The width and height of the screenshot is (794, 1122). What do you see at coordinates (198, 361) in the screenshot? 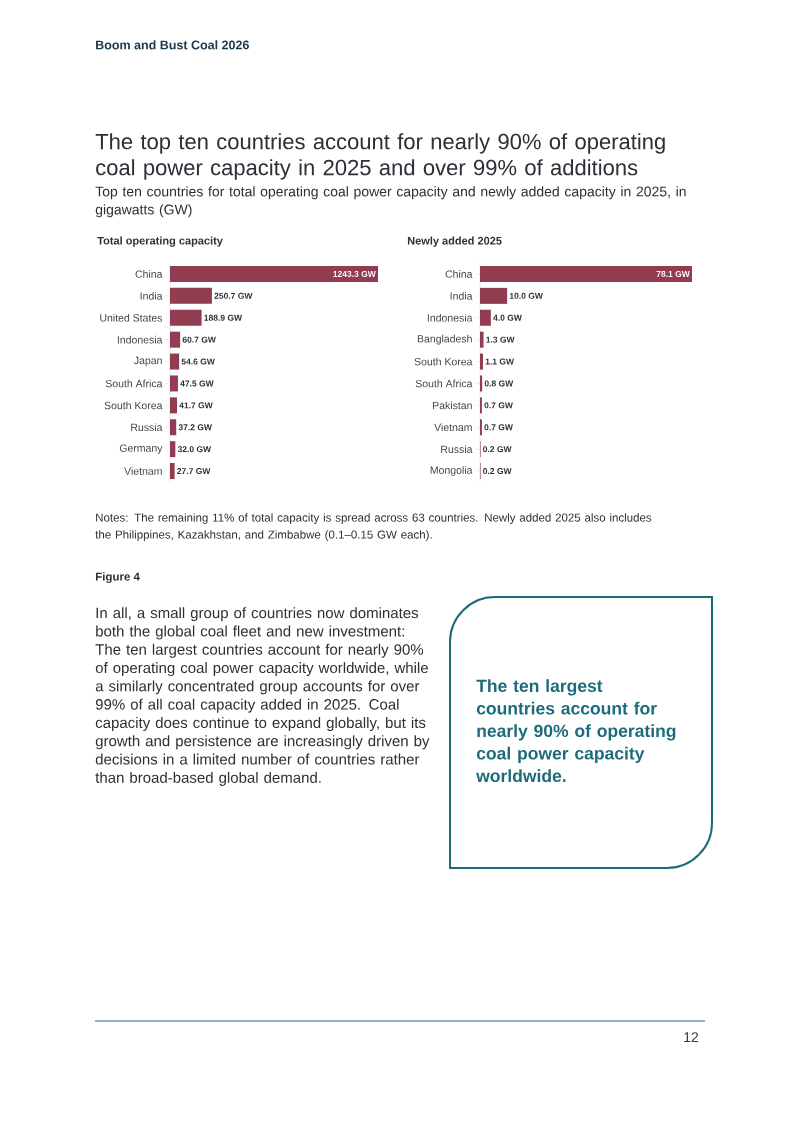
I see `data-label: 54.6 GW` at bounding box center [198, 361].